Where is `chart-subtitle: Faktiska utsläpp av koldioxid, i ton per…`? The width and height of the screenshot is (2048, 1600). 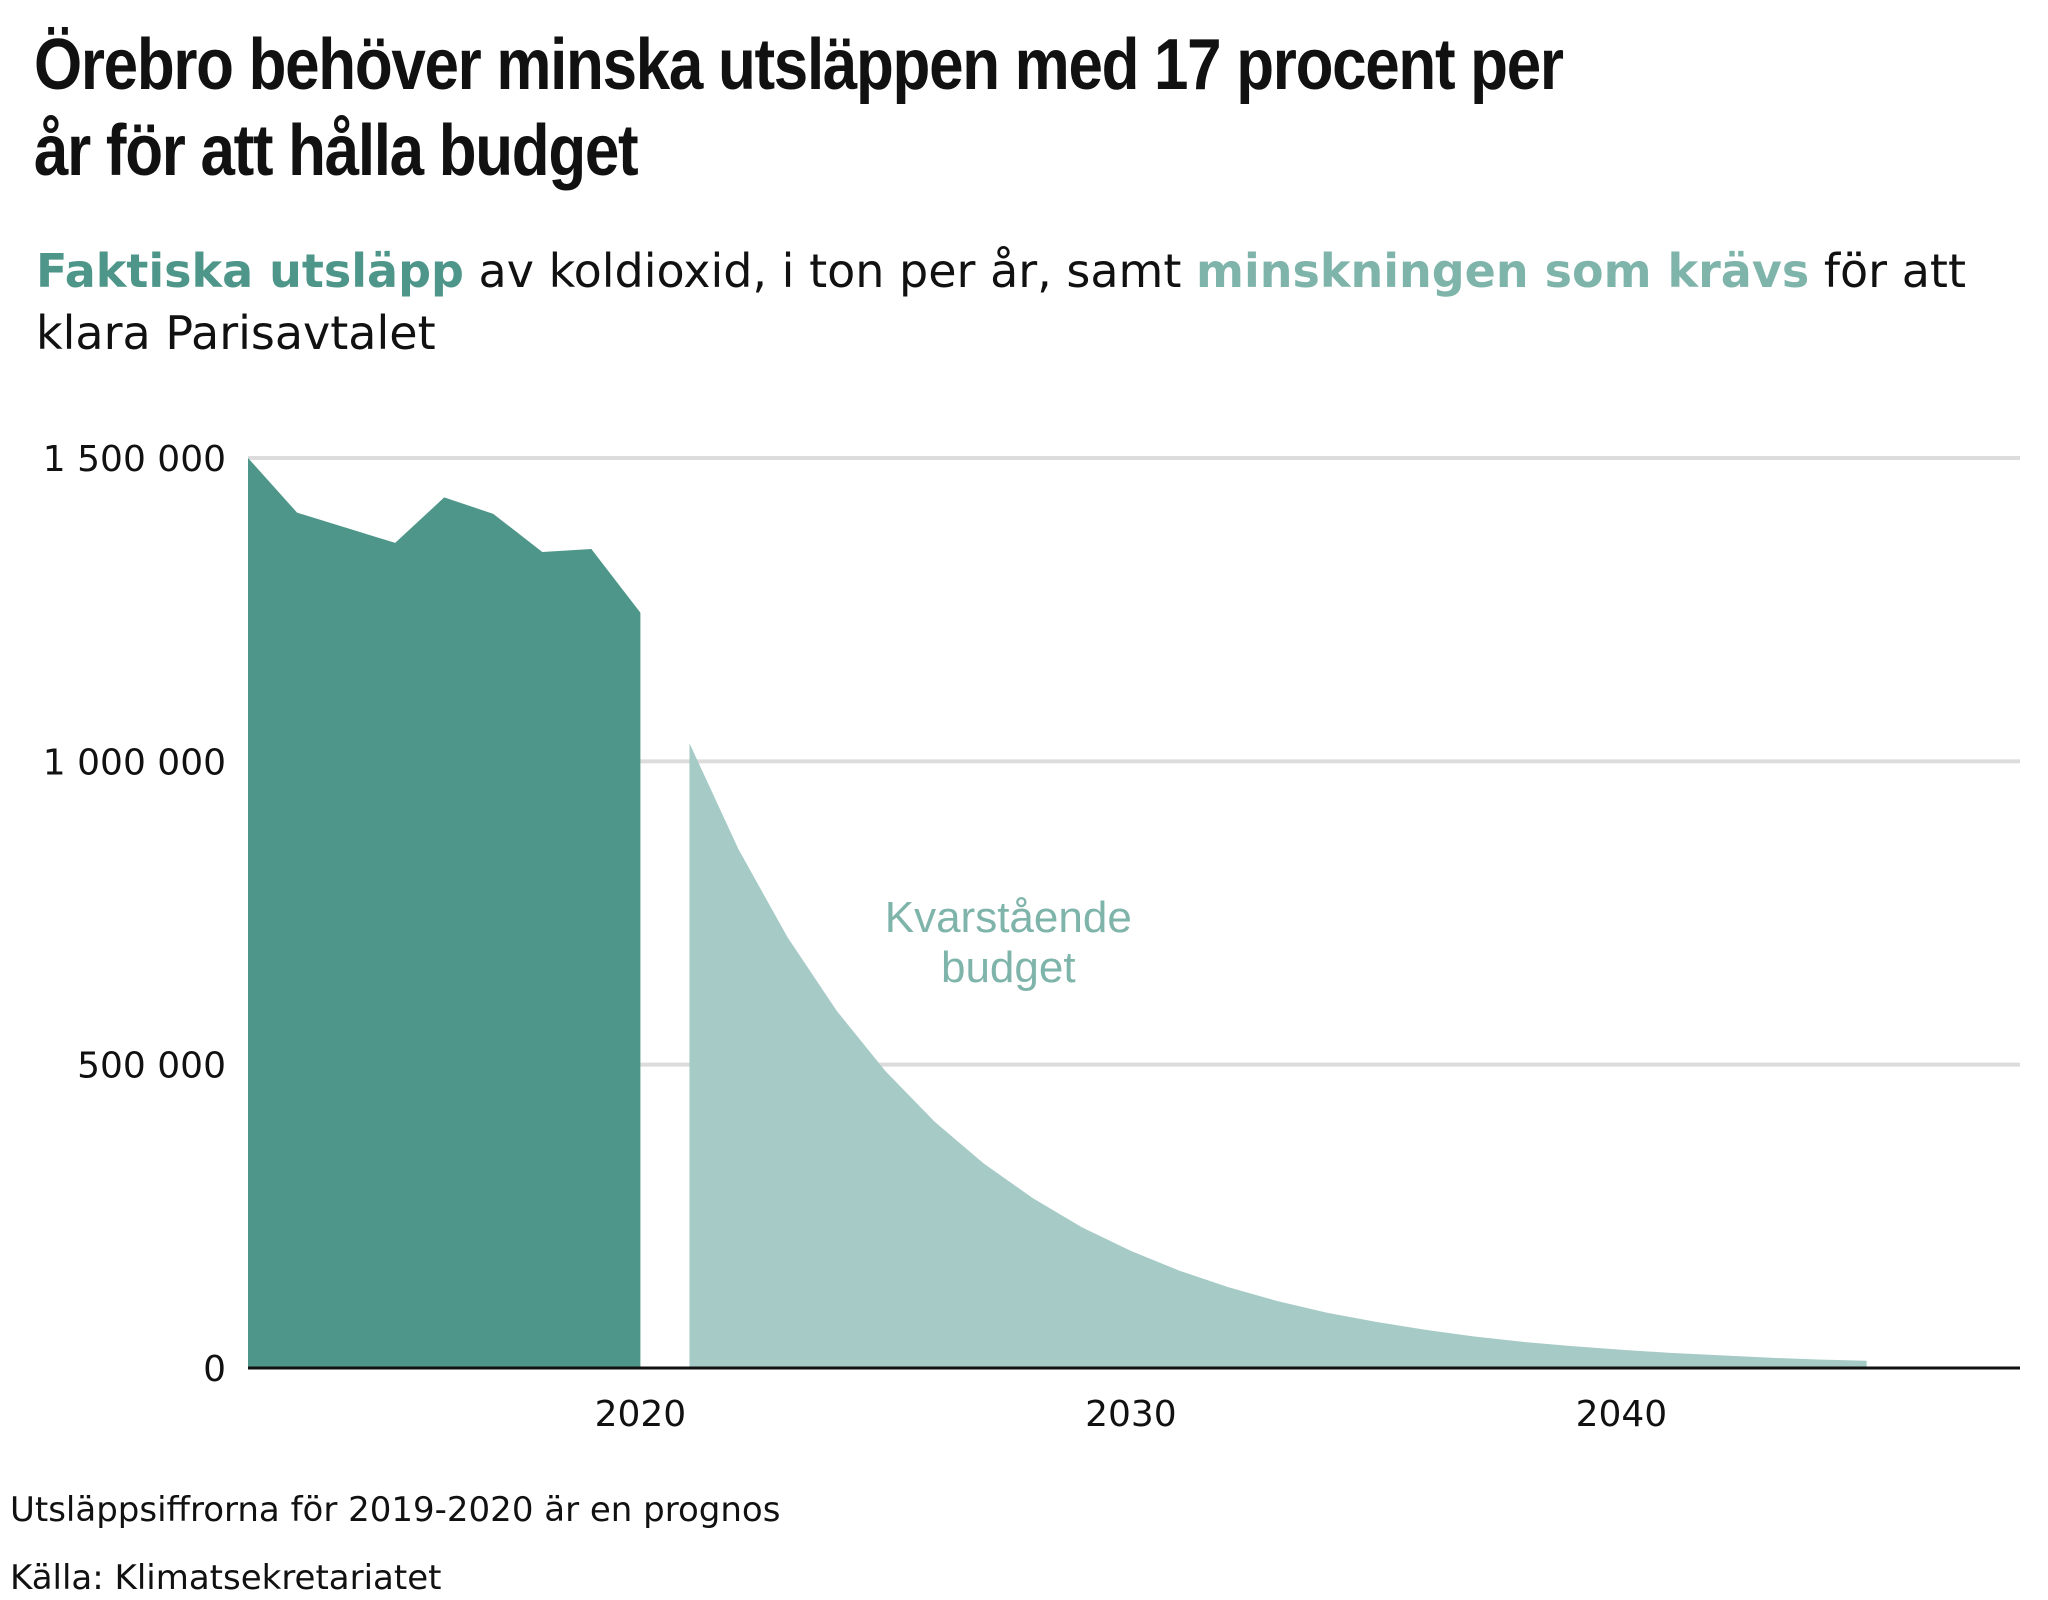 chart-subtitle: Faktiska utsläpp av koldioxid, i ton per… is located at coordinates (1026, 302).